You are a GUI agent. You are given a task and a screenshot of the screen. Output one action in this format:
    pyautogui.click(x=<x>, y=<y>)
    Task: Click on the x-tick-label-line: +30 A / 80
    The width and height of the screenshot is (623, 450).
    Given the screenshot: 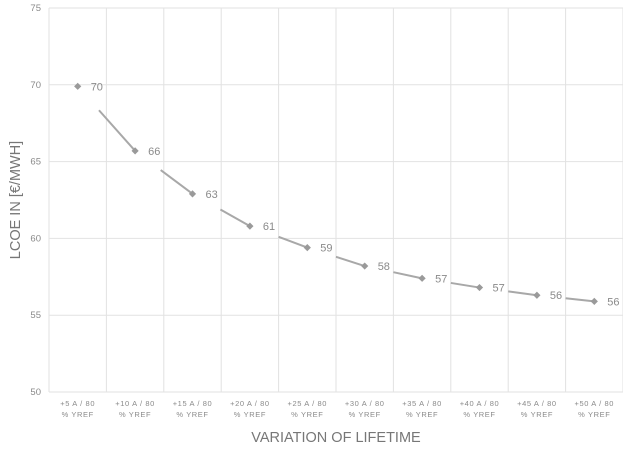 What is the action you would take?
    pyautogui.click(x=365, y=403)
    